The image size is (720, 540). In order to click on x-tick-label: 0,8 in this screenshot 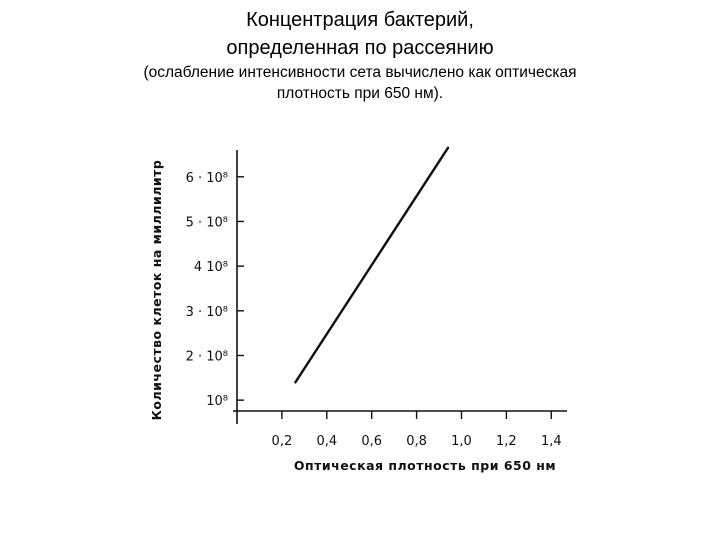, I will do `click(416, 441)`.